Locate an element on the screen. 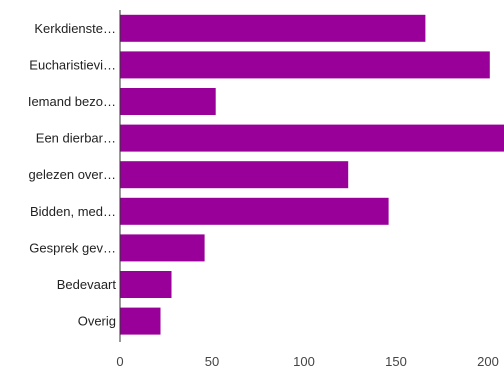  category-label: Overig is located at coordinates (97, 321).